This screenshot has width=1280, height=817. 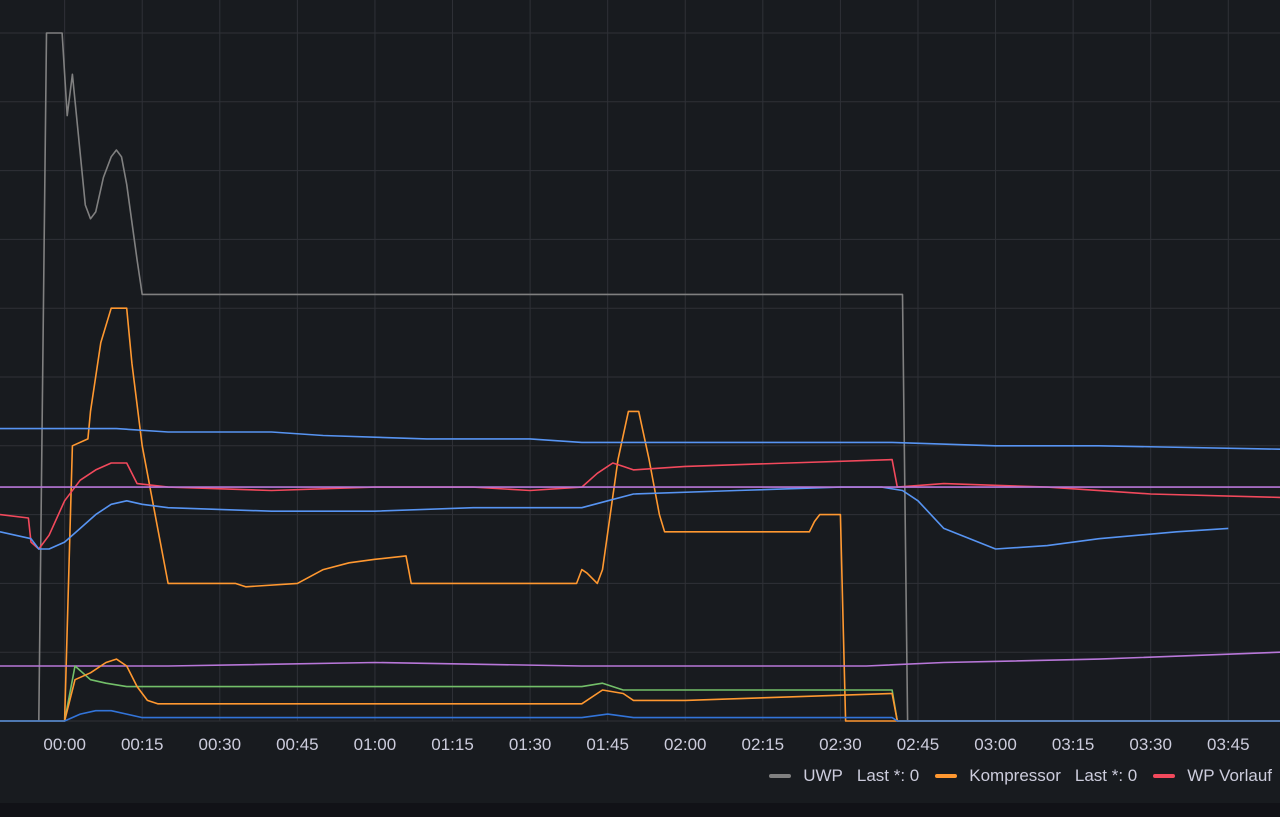 What do you see at coordinates (1073, 744) in the screenshot?
I see `x-tick-label: 03:15` at bounding box center [1073, 744].